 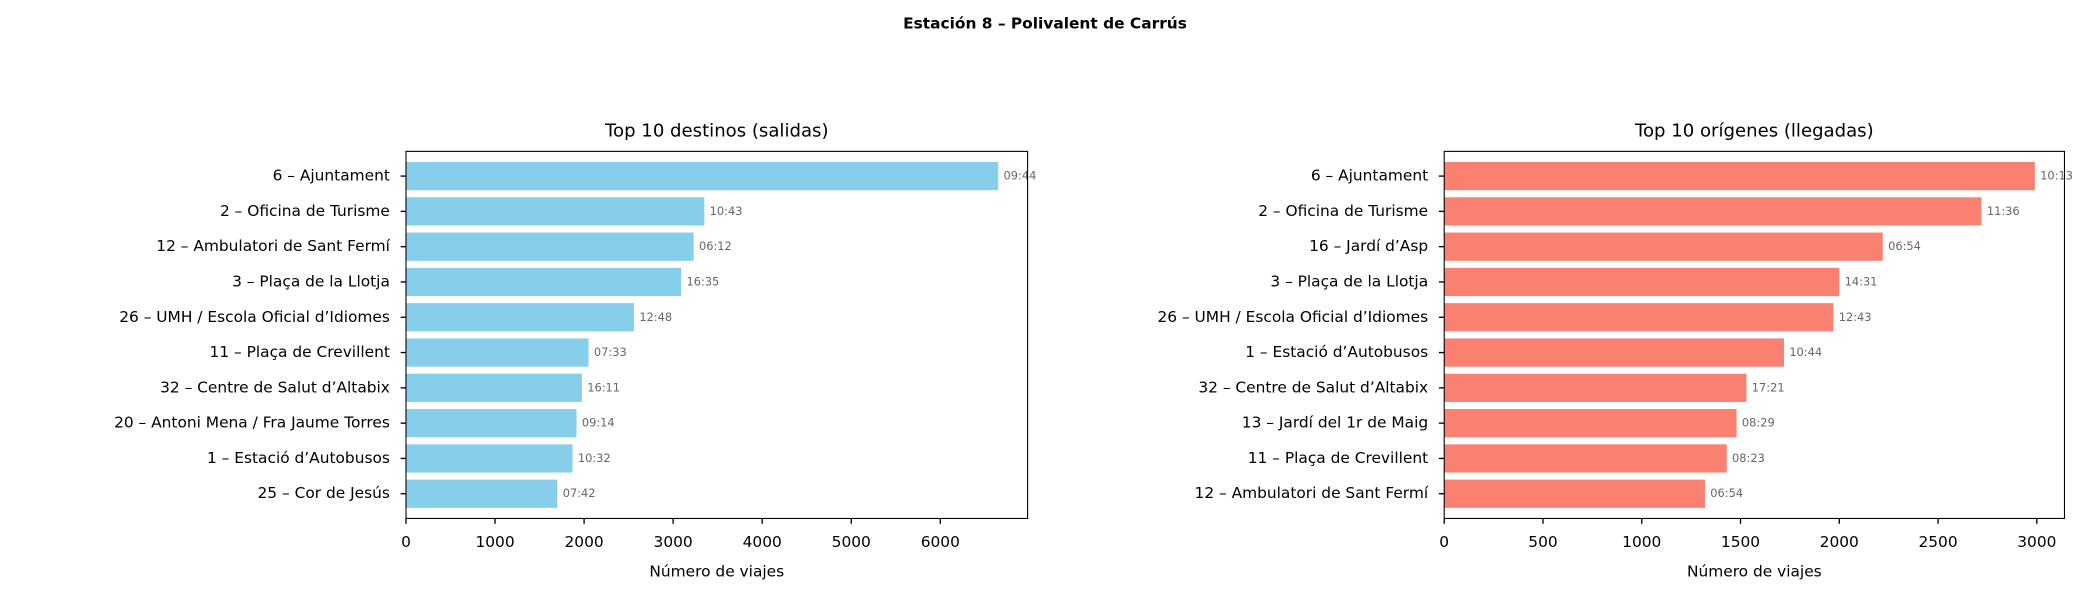 What do you see at coordinates (1768, 387) in the screenshot?
I see `bar-annotation: 17:21` at bounding box center [1768, 387].